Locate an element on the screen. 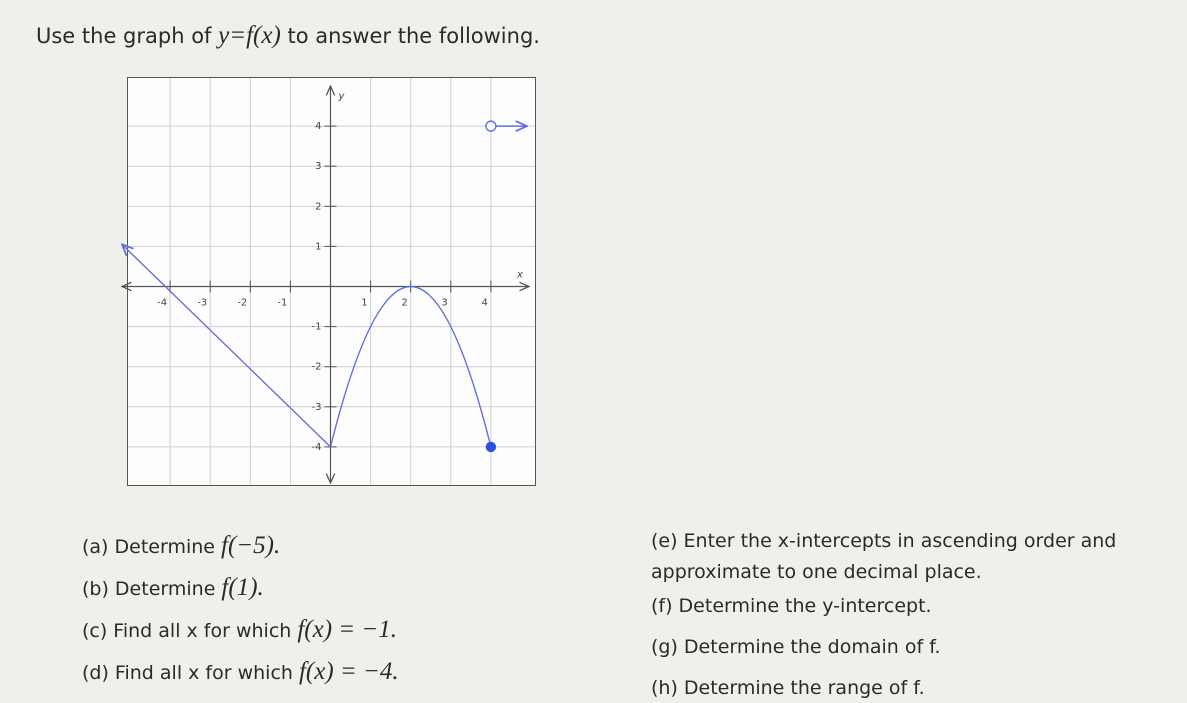 Image resolution: width=1187 pixels, height=703 pixels. question-text: (f) Determine the y-intercept. is located at coordinates (791, 606).